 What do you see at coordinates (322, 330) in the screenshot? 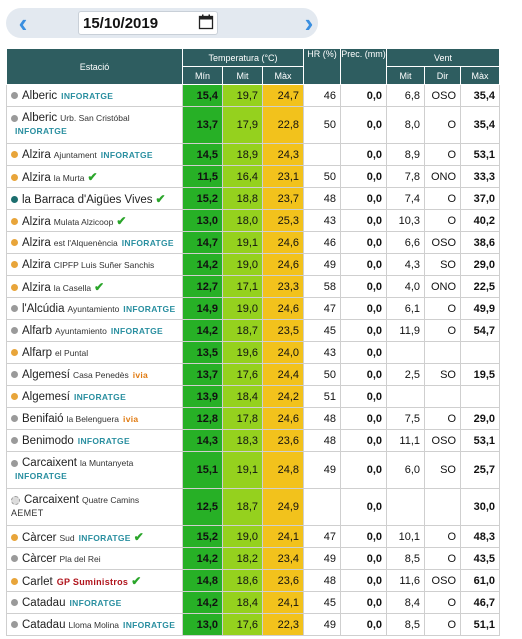
I see `humidity-cell: 45` at bounding box center [322, 330].